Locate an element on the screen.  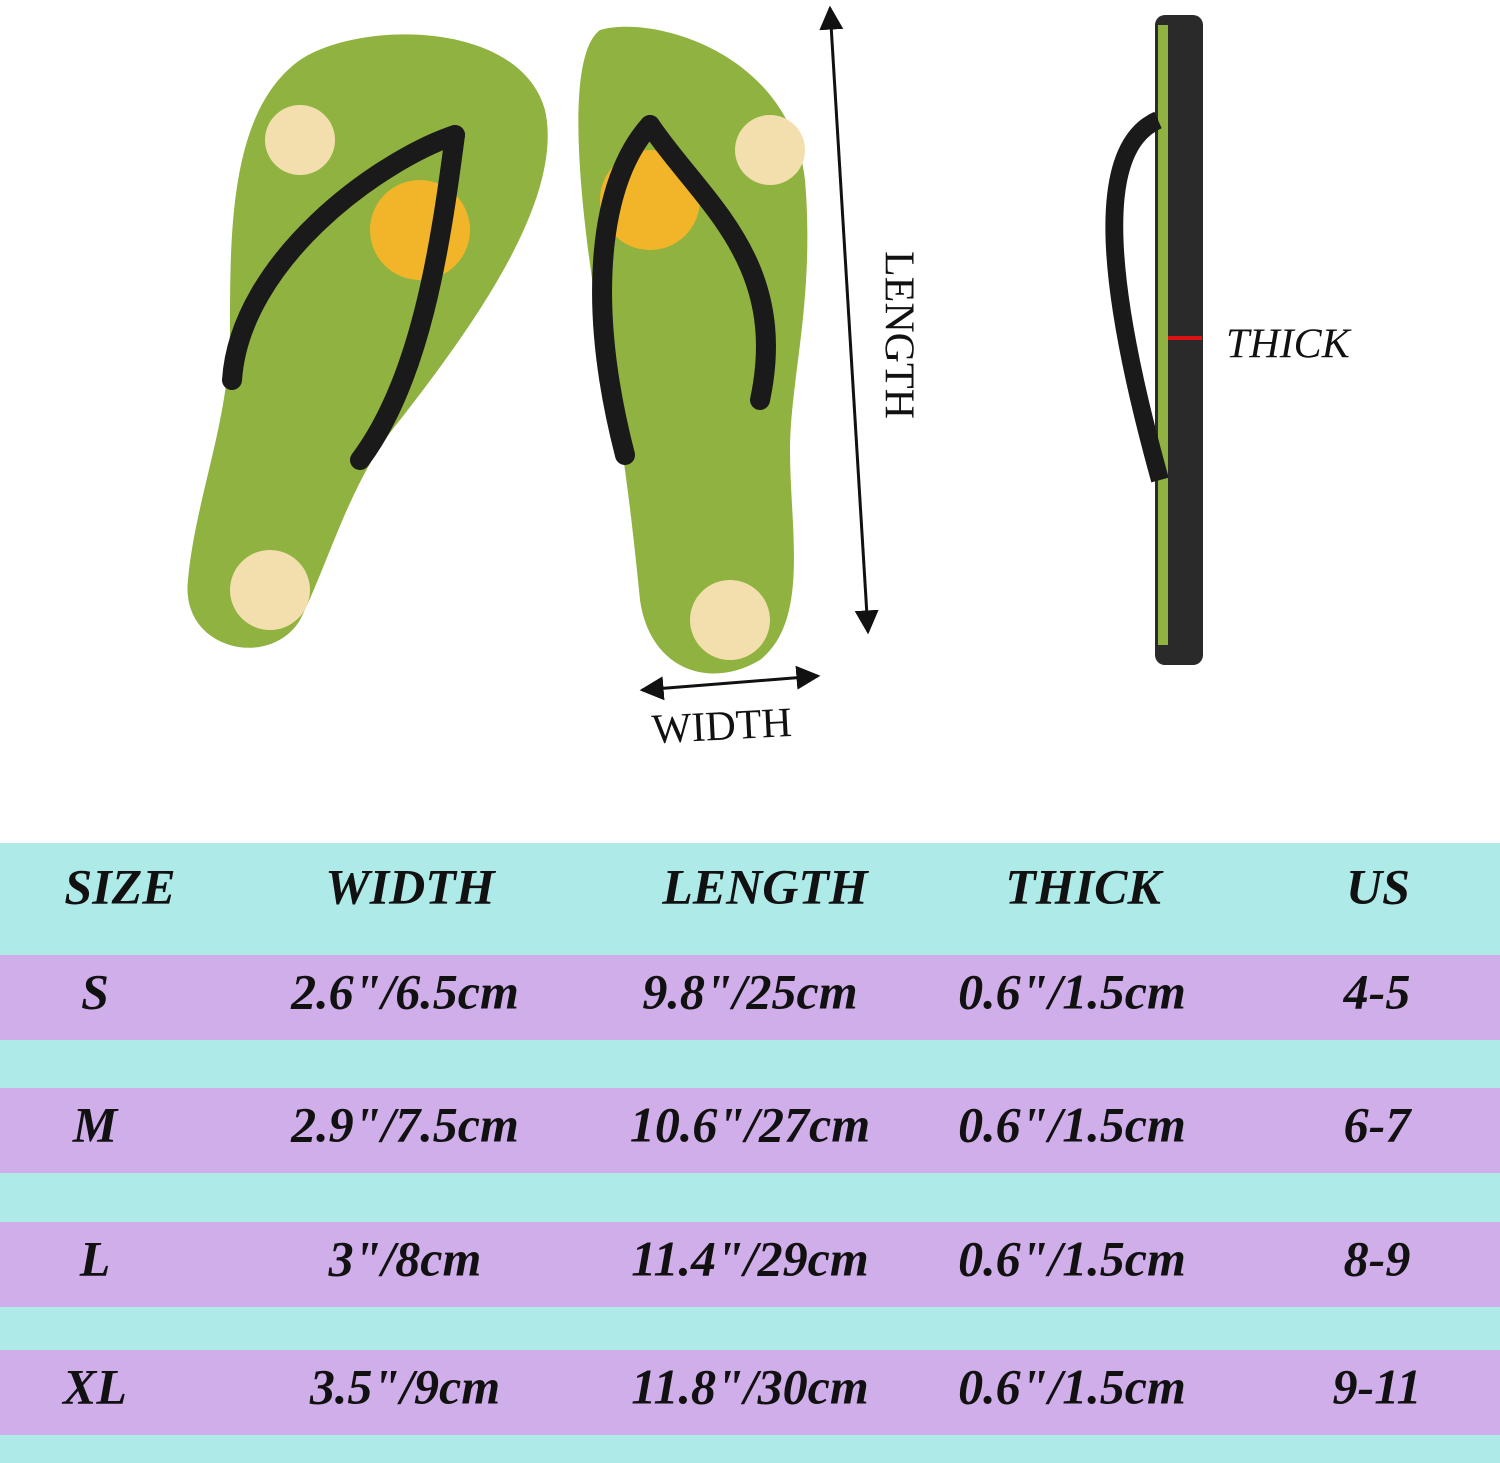
table-cell: M is located at coordinates (95, 1124).